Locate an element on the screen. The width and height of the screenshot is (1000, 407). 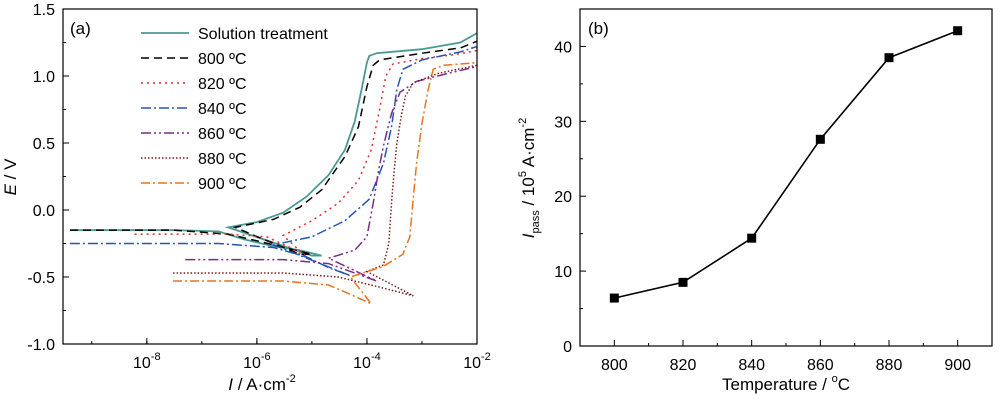
panel-a-legend-label-6: 900 ºC is located at coordinates (222, 184).